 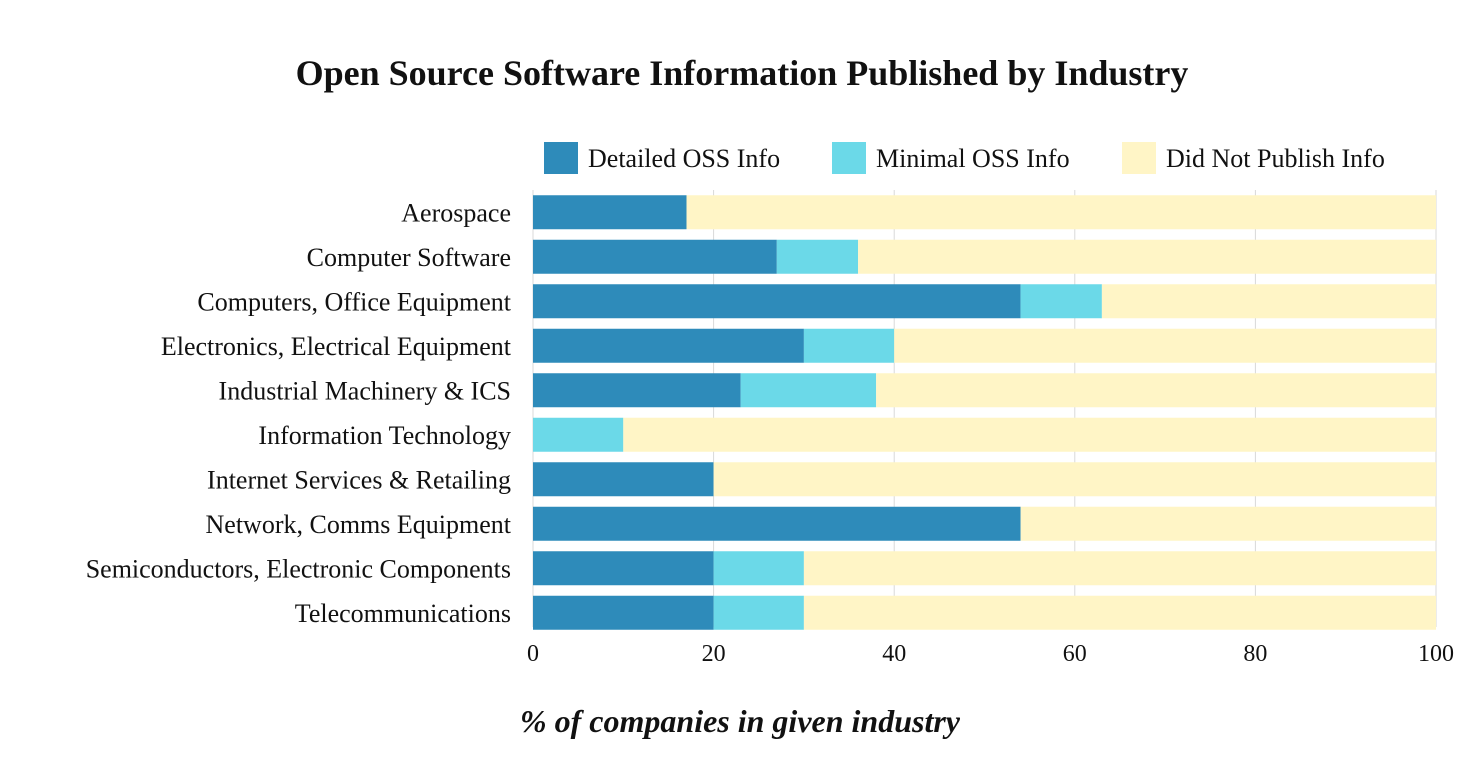 I want to click on bar-aerospace-did-not-publish-info, so click(x=1061, y=212).